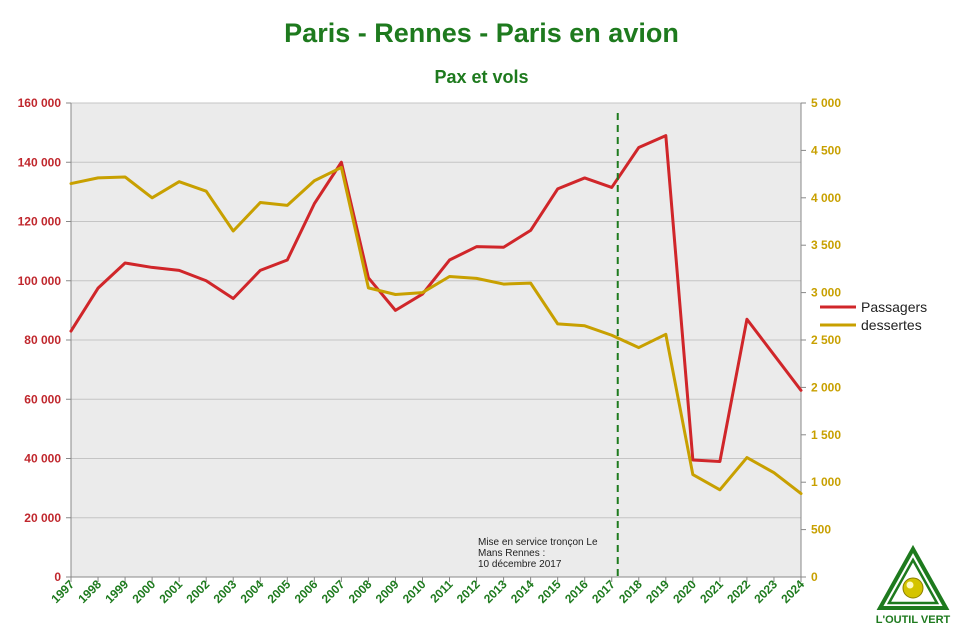 The height and width of the screenshot is (632, 963). Describe the element at coordinates (894, 307) in the screenshot. I see `legend-label: Passagers` at that location.